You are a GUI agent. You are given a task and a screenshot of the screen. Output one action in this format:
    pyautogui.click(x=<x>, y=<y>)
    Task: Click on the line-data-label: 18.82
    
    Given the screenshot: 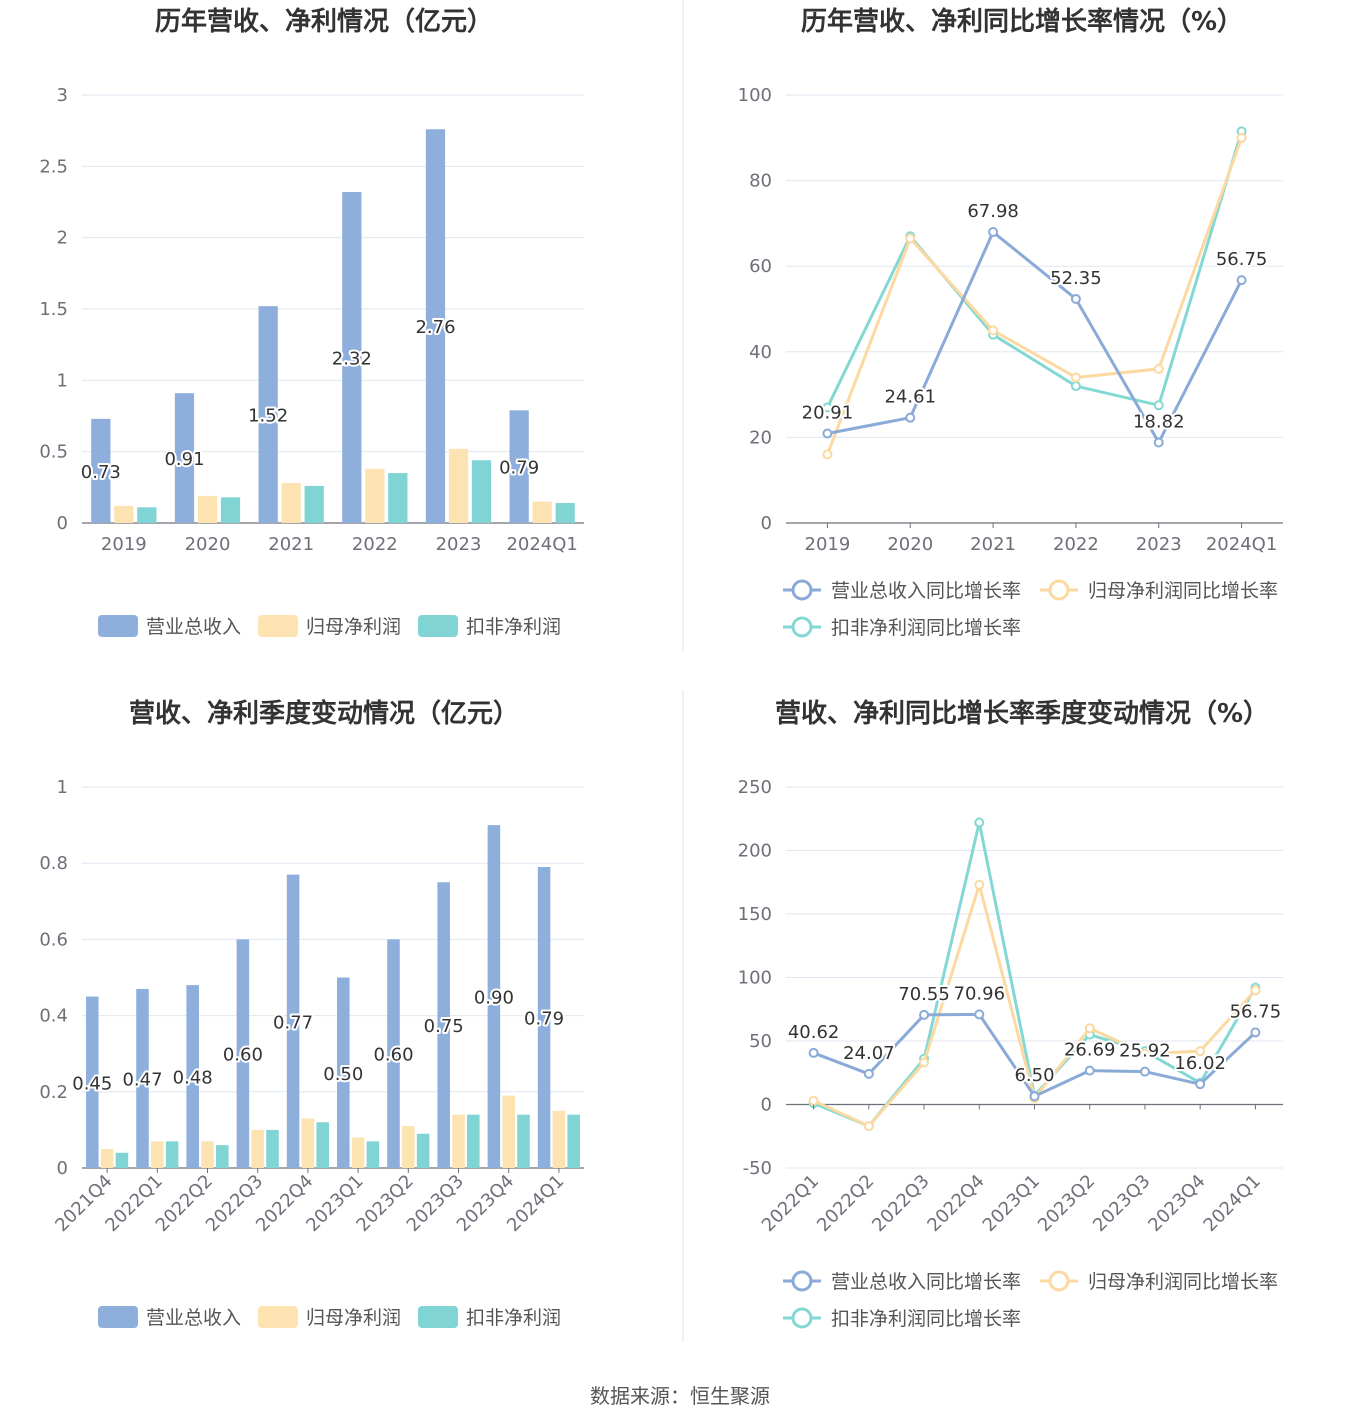 What is the action you would take?
    pyautogui.click(x=1159, y=421)
    